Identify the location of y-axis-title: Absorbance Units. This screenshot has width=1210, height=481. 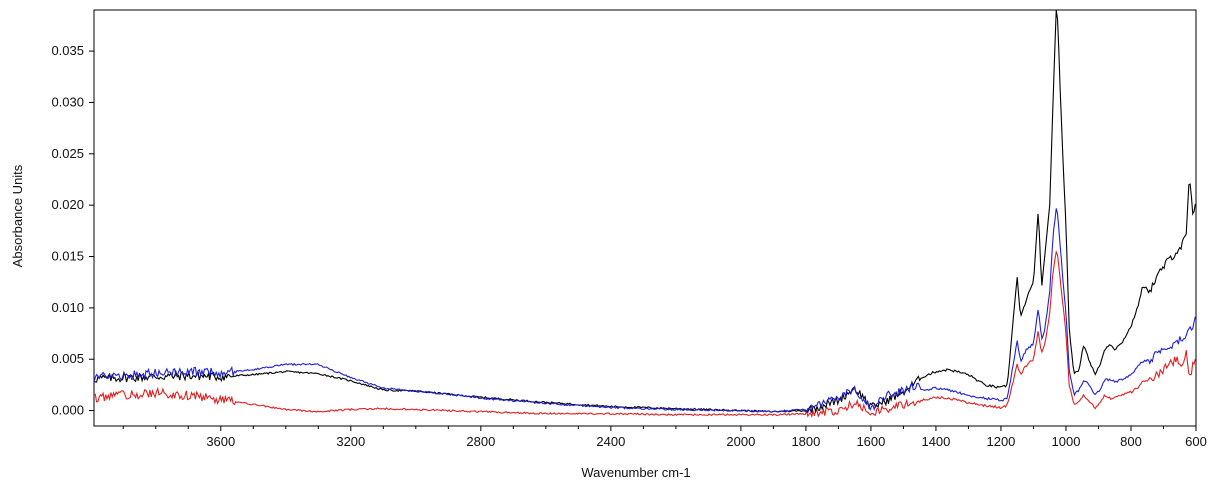
(17, 215).